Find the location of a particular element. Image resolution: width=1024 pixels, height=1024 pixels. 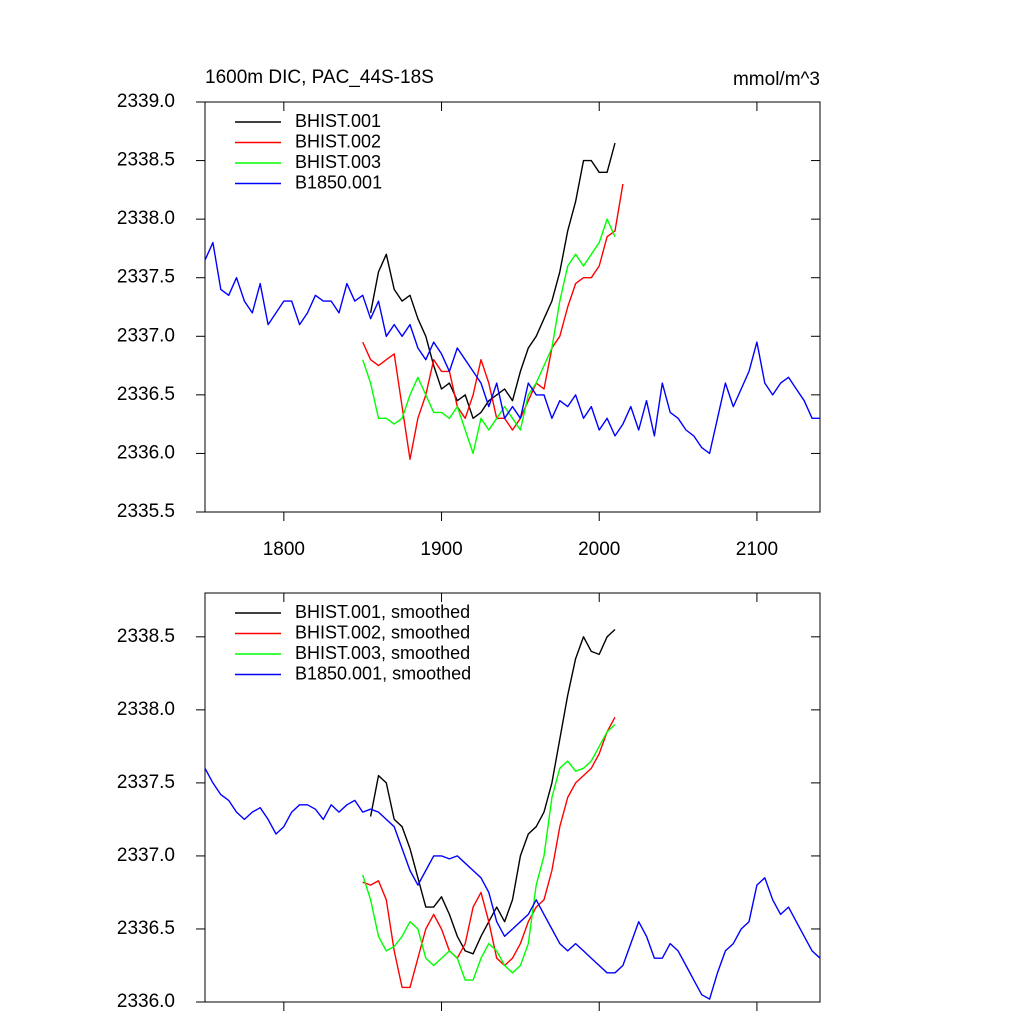

y-tick-label: 2339.0 is located at coordinates (146, 101).